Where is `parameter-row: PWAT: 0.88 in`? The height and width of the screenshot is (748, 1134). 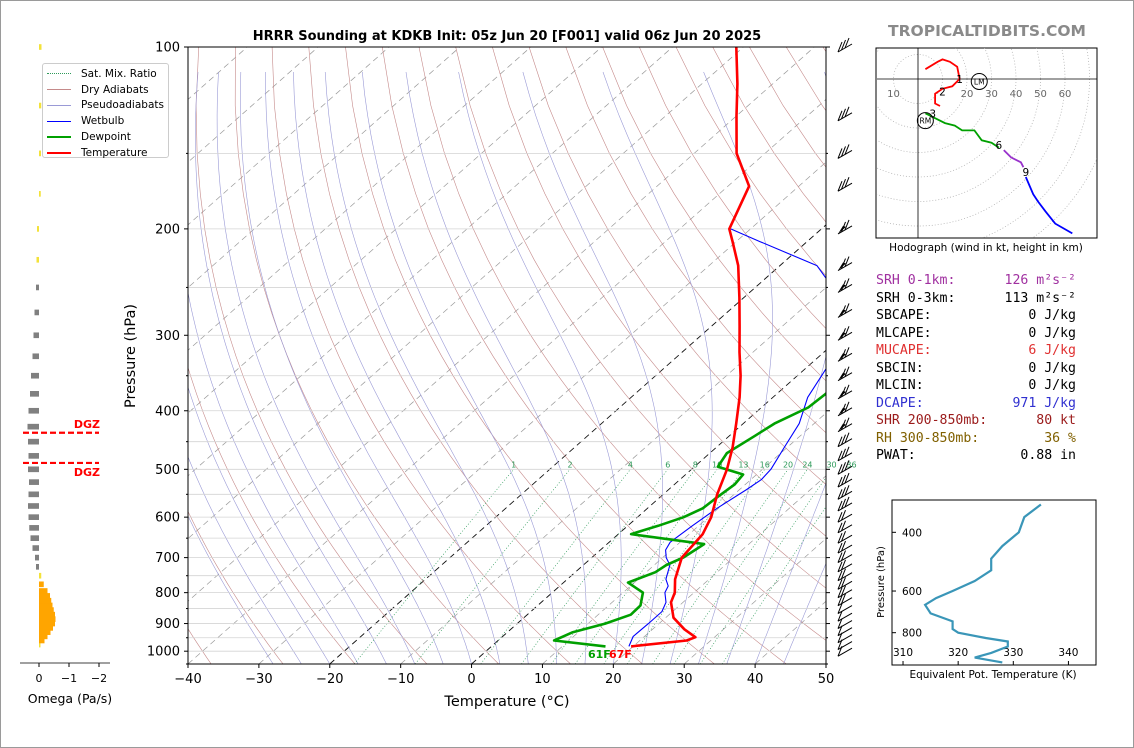 parameter-row: PWAT: 0.88 in is located at coordinates (976, 456).